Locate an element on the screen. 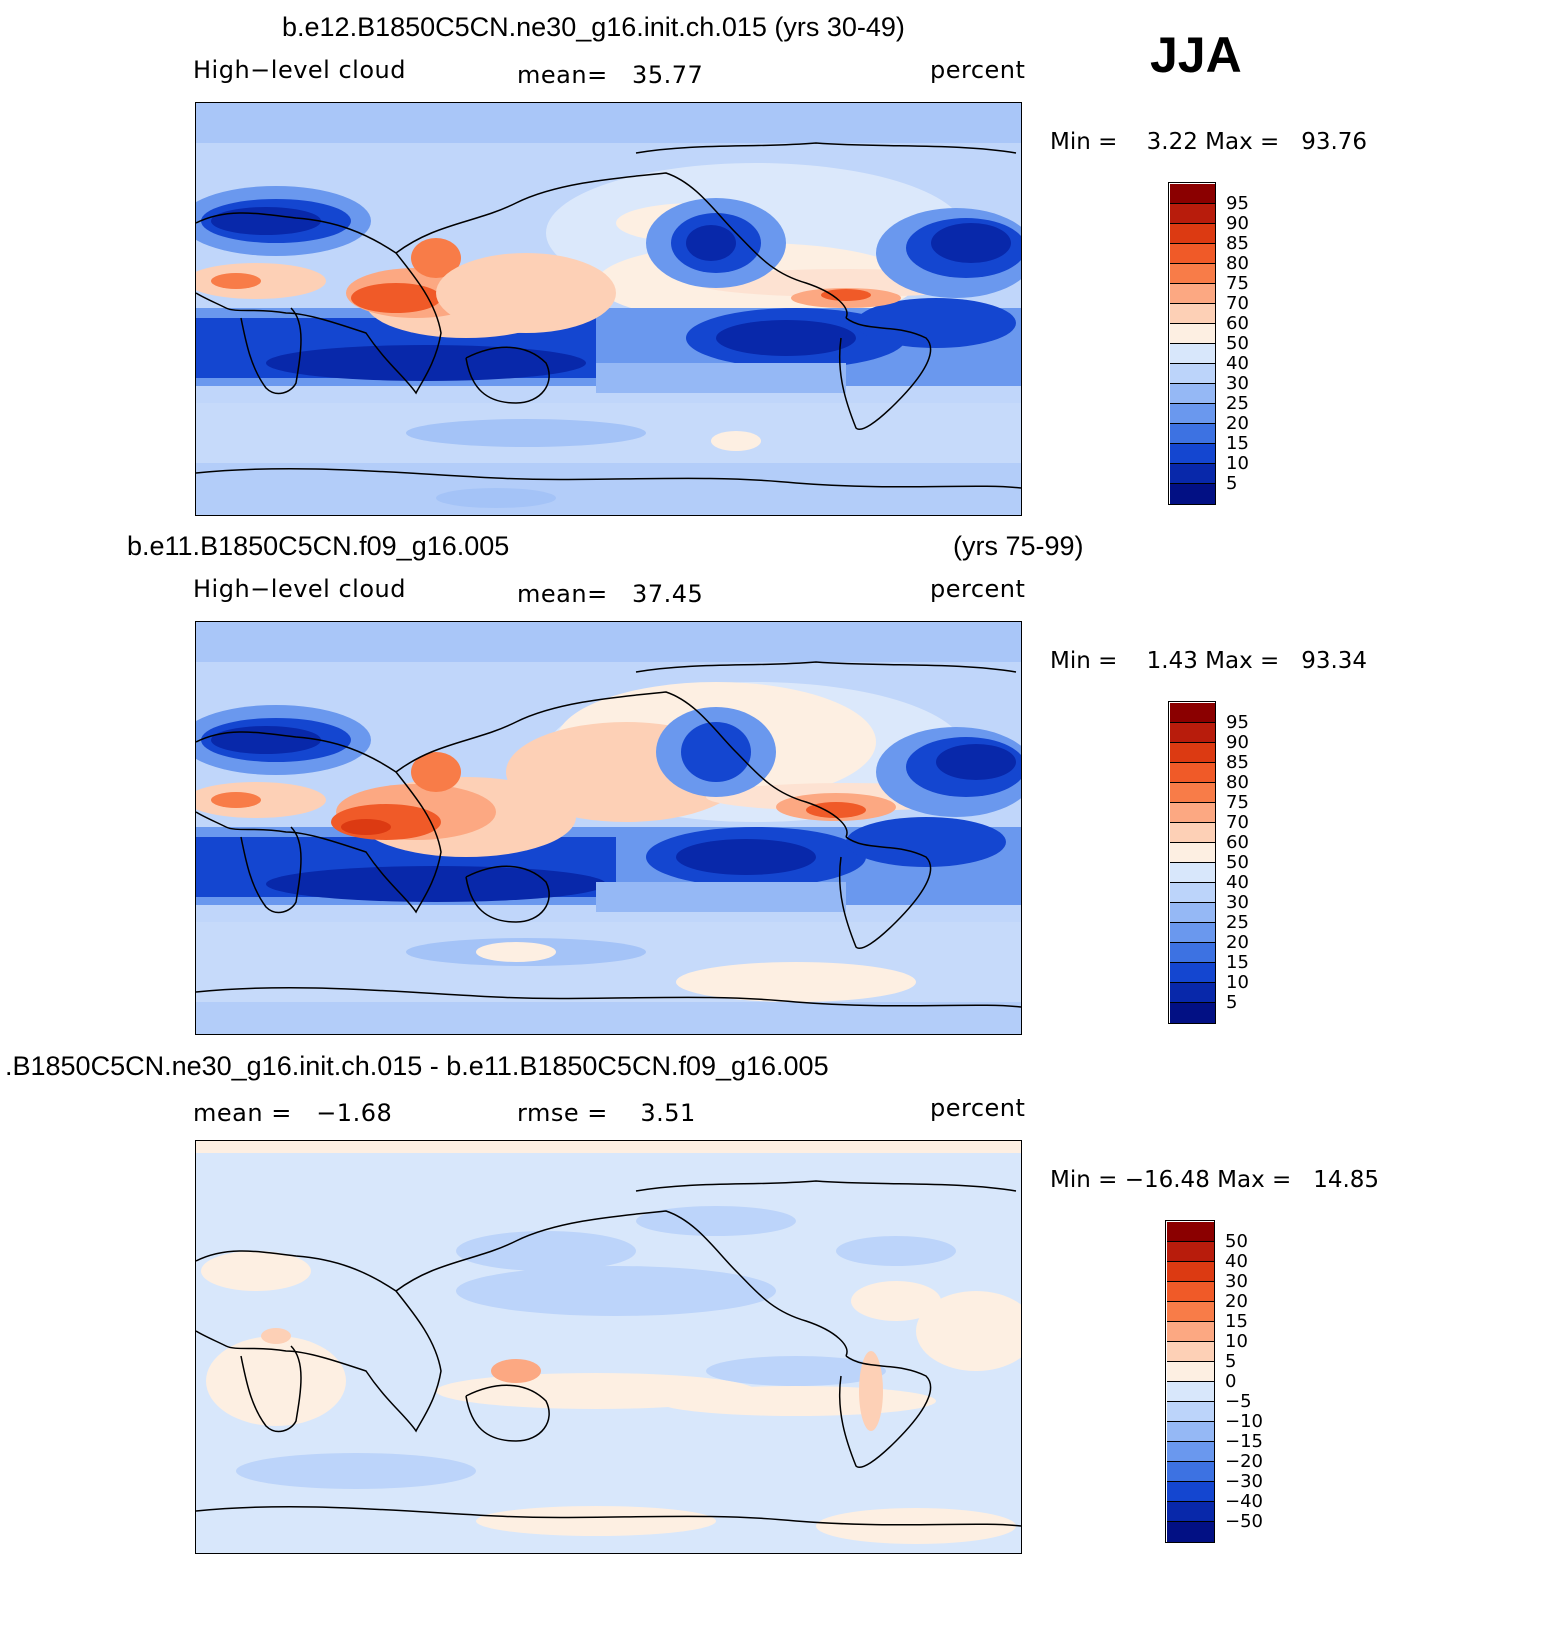 Image resolution: width=1541 pixels, height=1625 pixels. panel-3-colorbar: 50 40 30 20 15 10 5 0 −5 −10 −15 −20 −30 −40 −50 is located at coordinates (1214, 1381).